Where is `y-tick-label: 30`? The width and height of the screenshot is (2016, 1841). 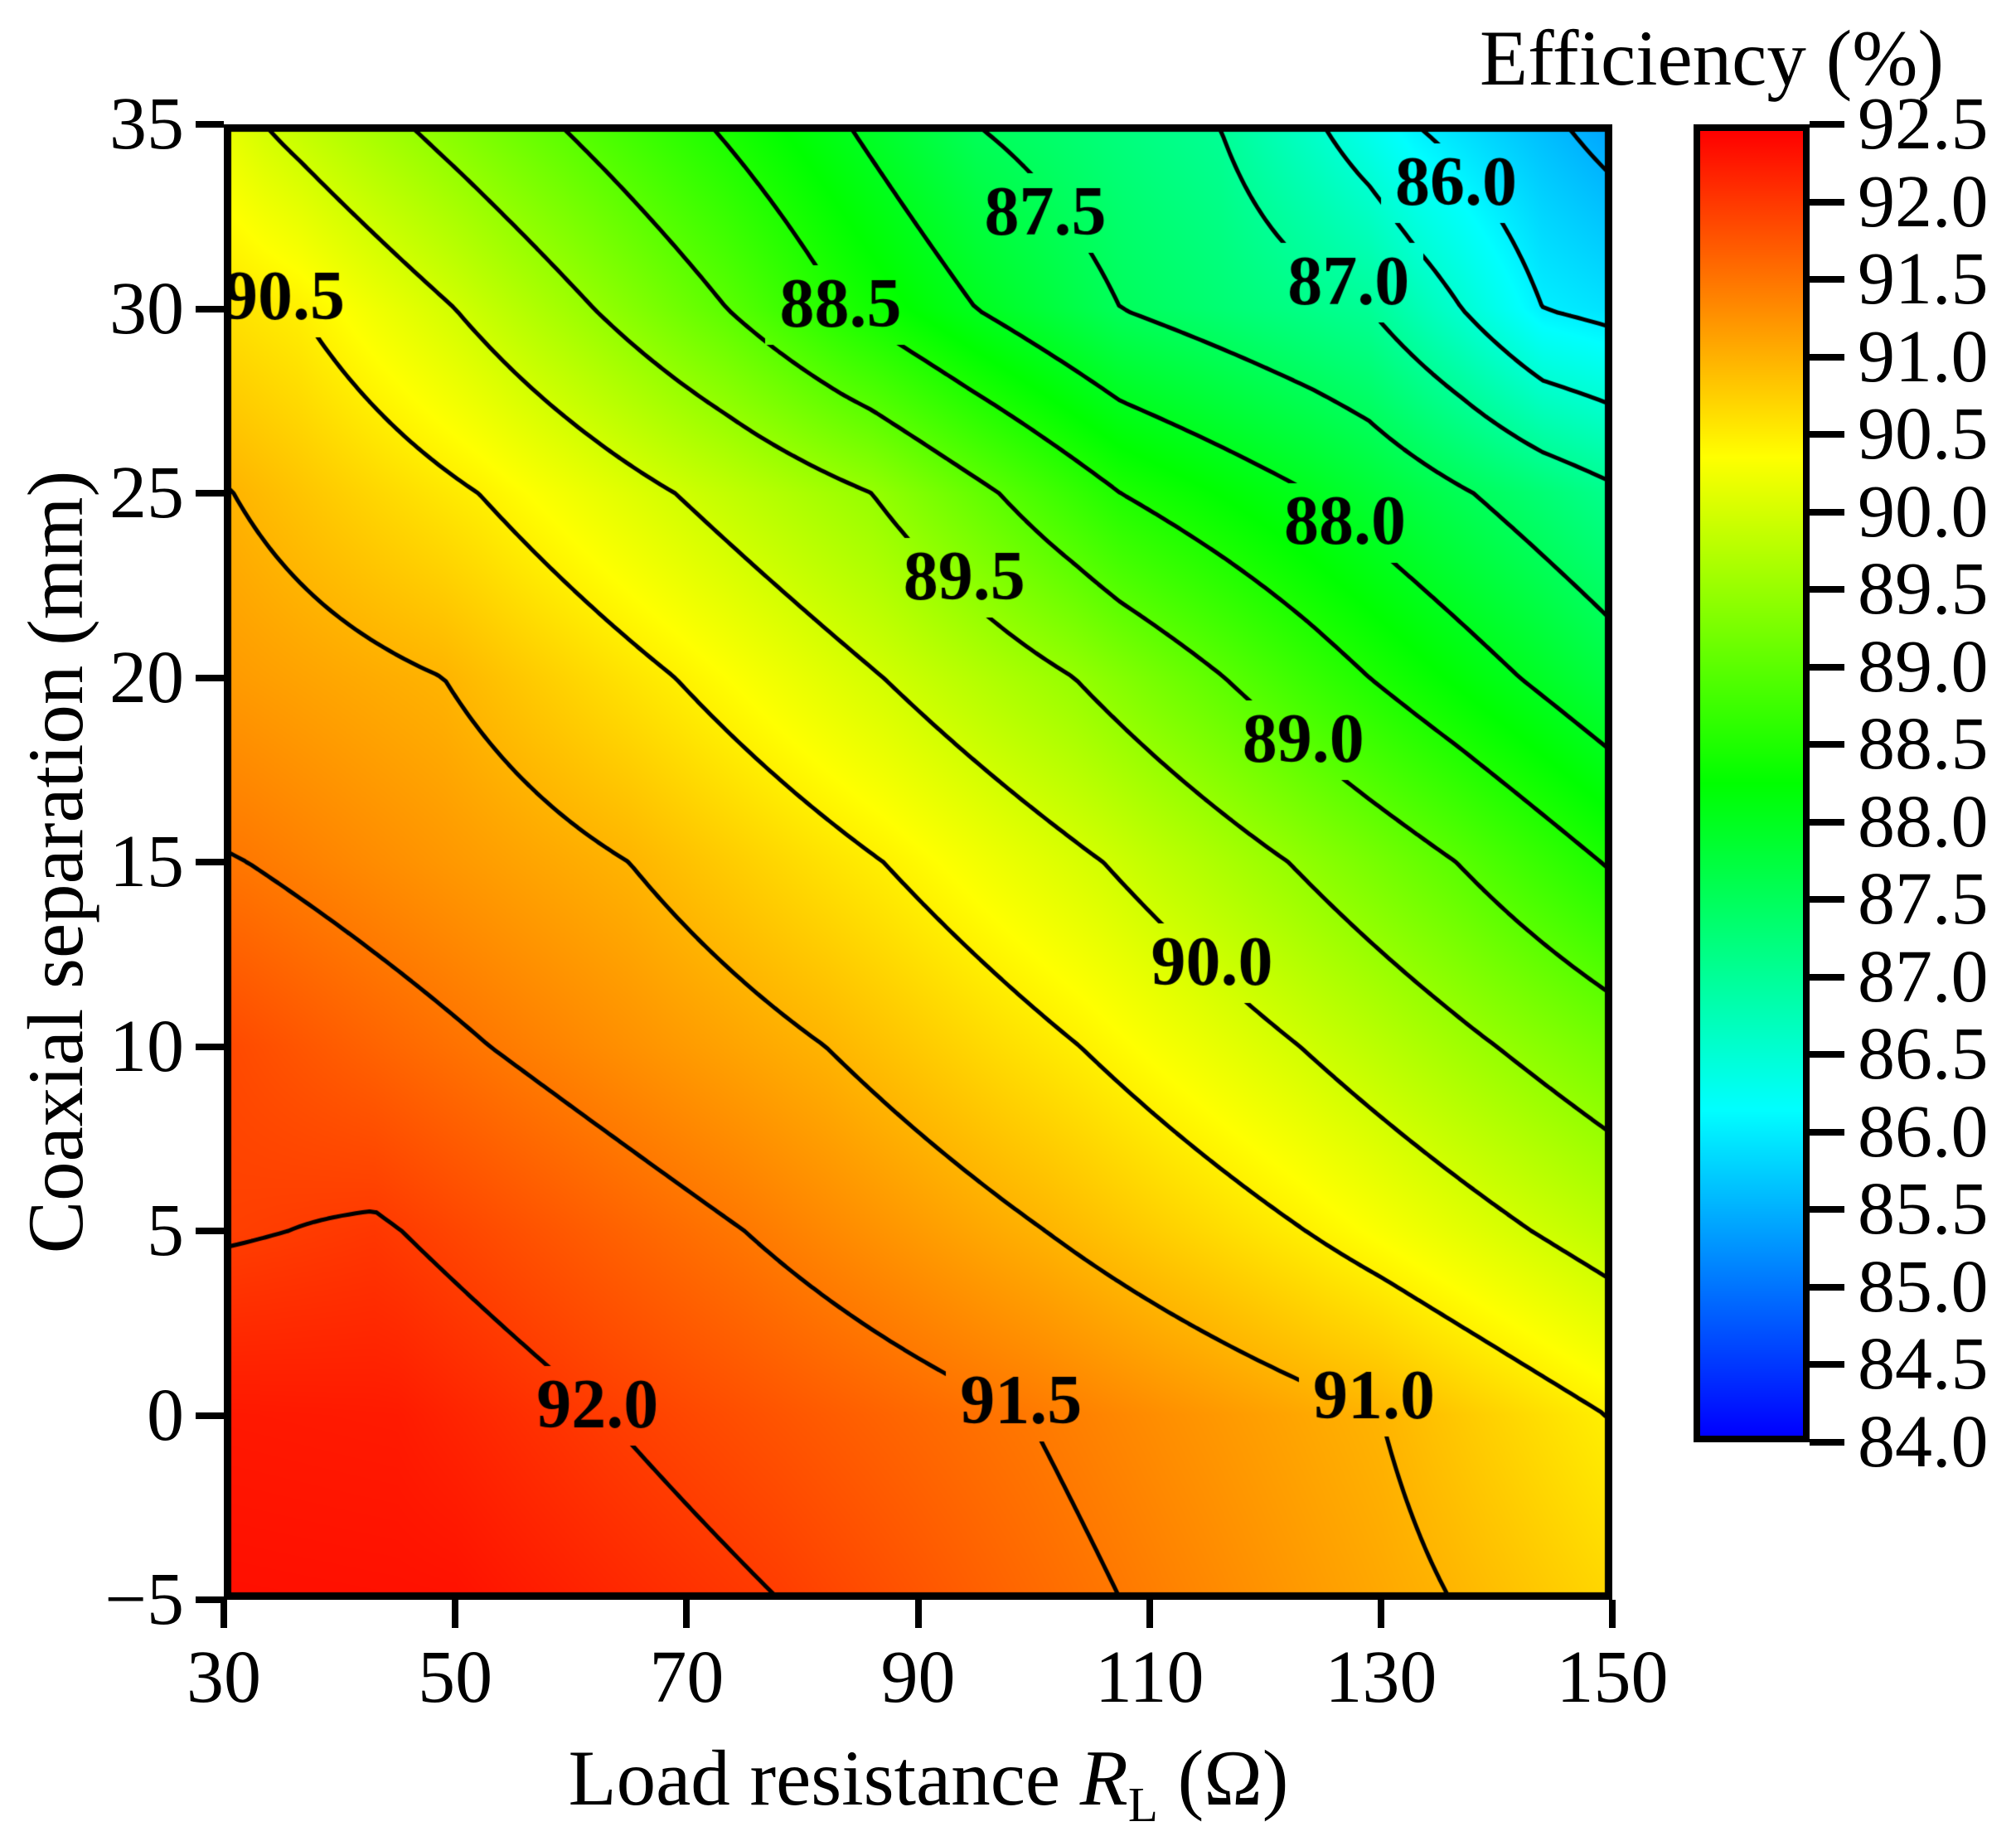
y-tick-label: 30 is located at coordinates (146, 308).